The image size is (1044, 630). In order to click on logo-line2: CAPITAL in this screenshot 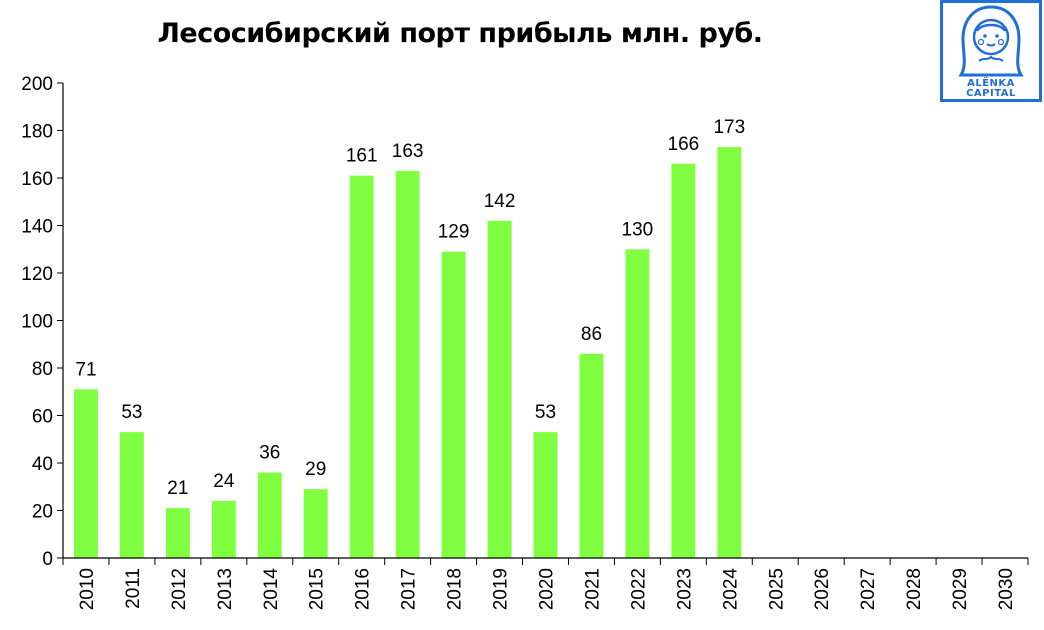, I will do `click(991, 93)`.